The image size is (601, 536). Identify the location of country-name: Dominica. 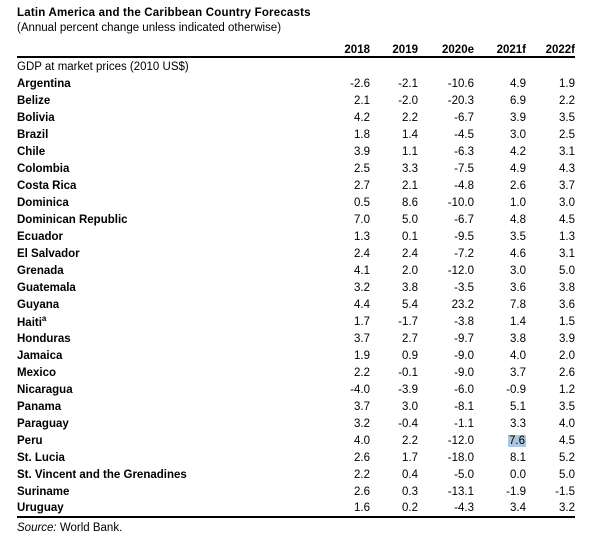
(43, 202).